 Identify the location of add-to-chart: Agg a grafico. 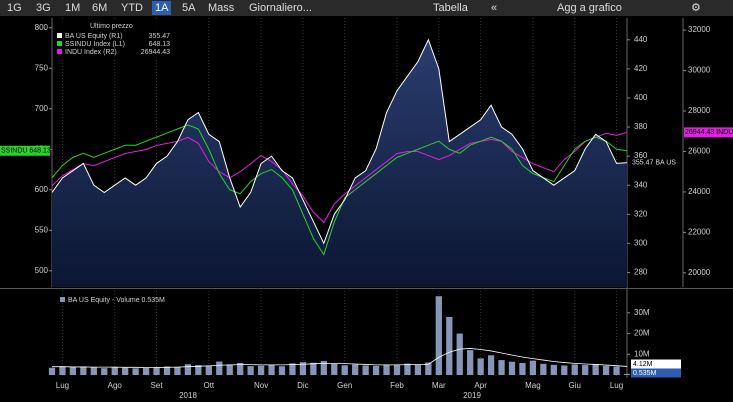
(589, 8).